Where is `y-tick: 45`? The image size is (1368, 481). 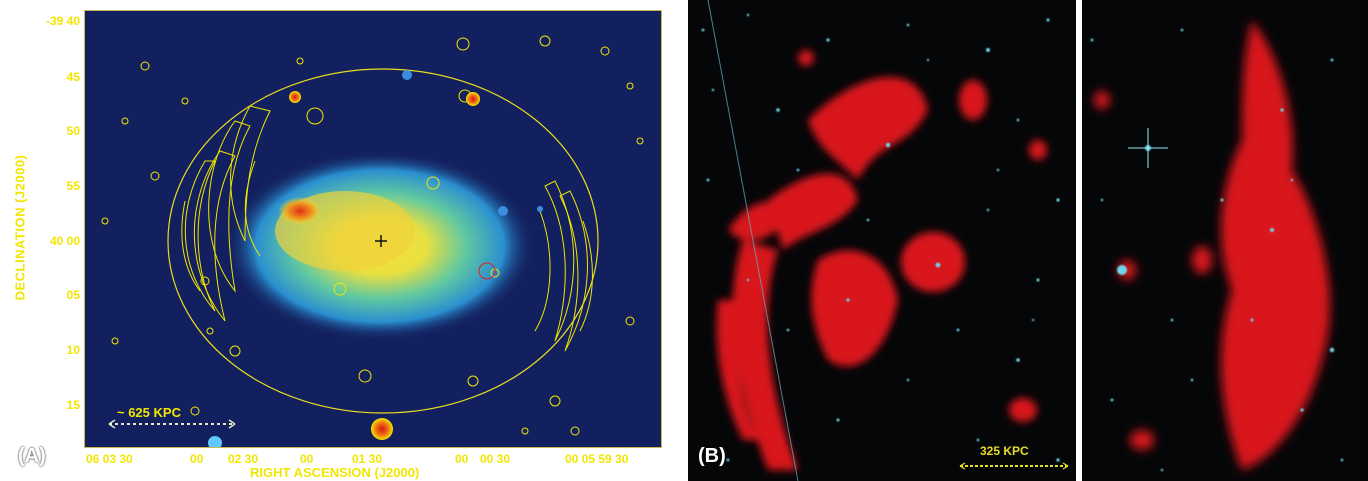
y-tick: 45 is located at coordinates (73, 77).